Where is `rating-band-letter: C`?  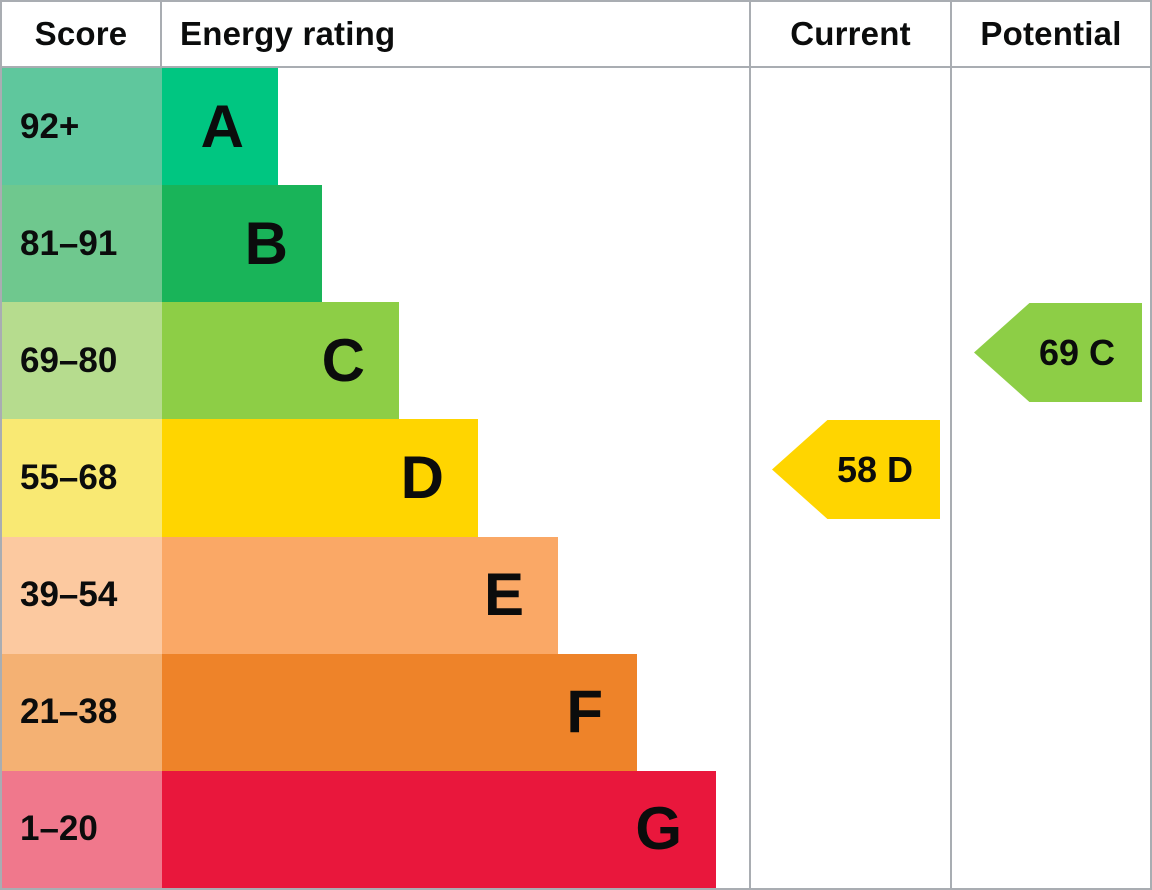 rating-band-letter: C is located at coordinates (343, 360).